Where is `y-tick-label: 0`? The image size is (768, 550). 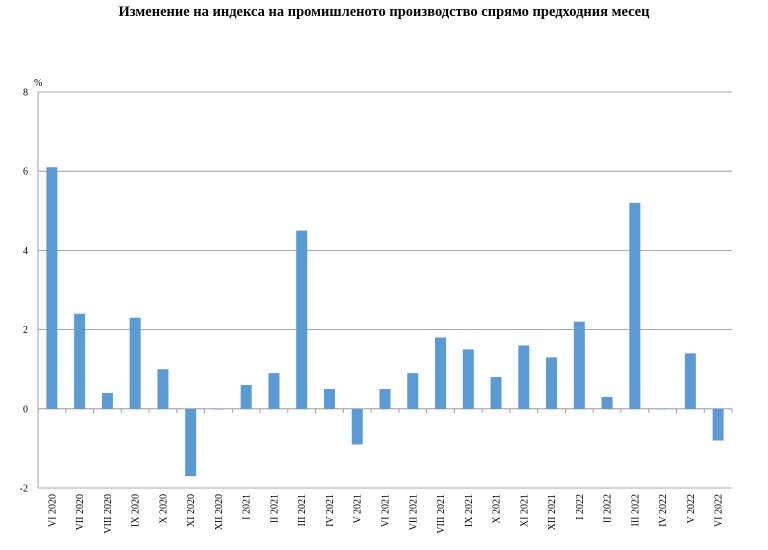
y-tick-label: 0 is located at coordinates (25, 409).